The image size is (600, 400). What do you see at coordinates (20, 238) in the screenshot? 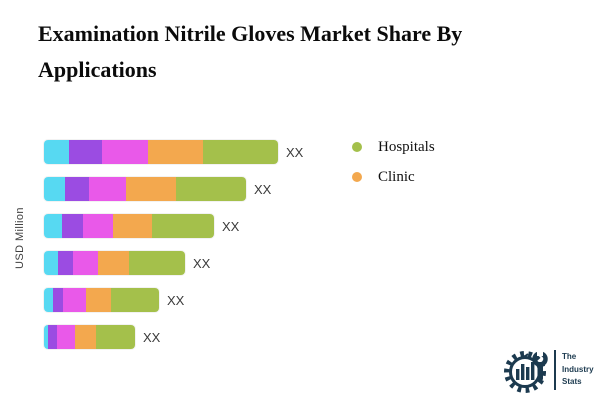
I see `y-axis-label: USD Million` at bounding box center [20, 238].